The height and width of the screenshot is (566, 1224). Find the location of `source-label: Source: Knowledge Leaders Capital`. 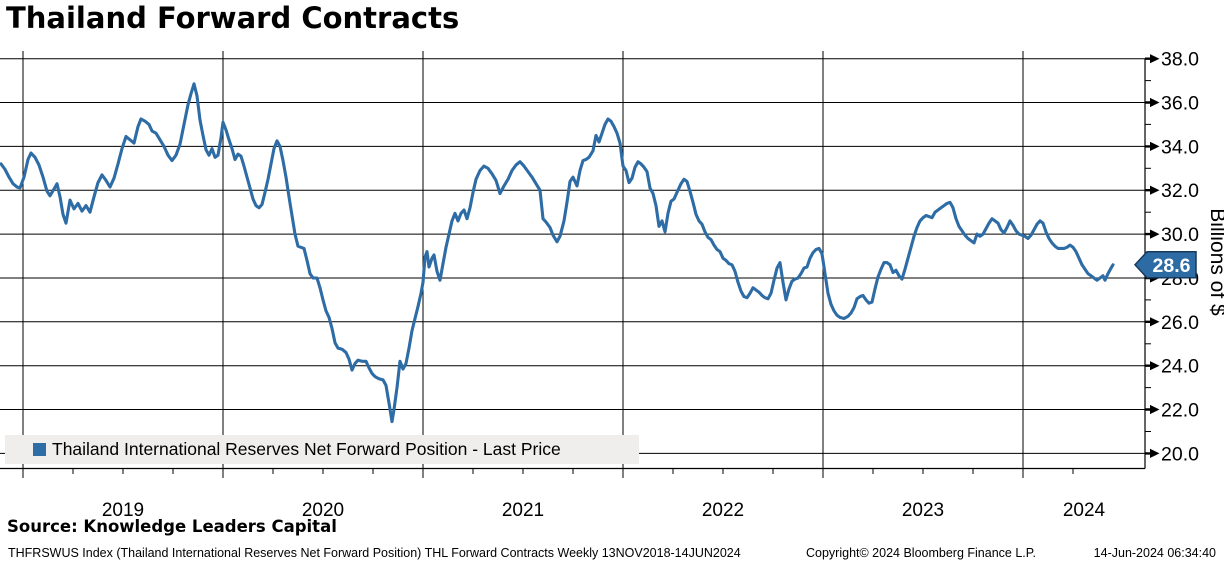

source-label: Source: Knowledge Leaders Capital is located at coordinates (172, 526).